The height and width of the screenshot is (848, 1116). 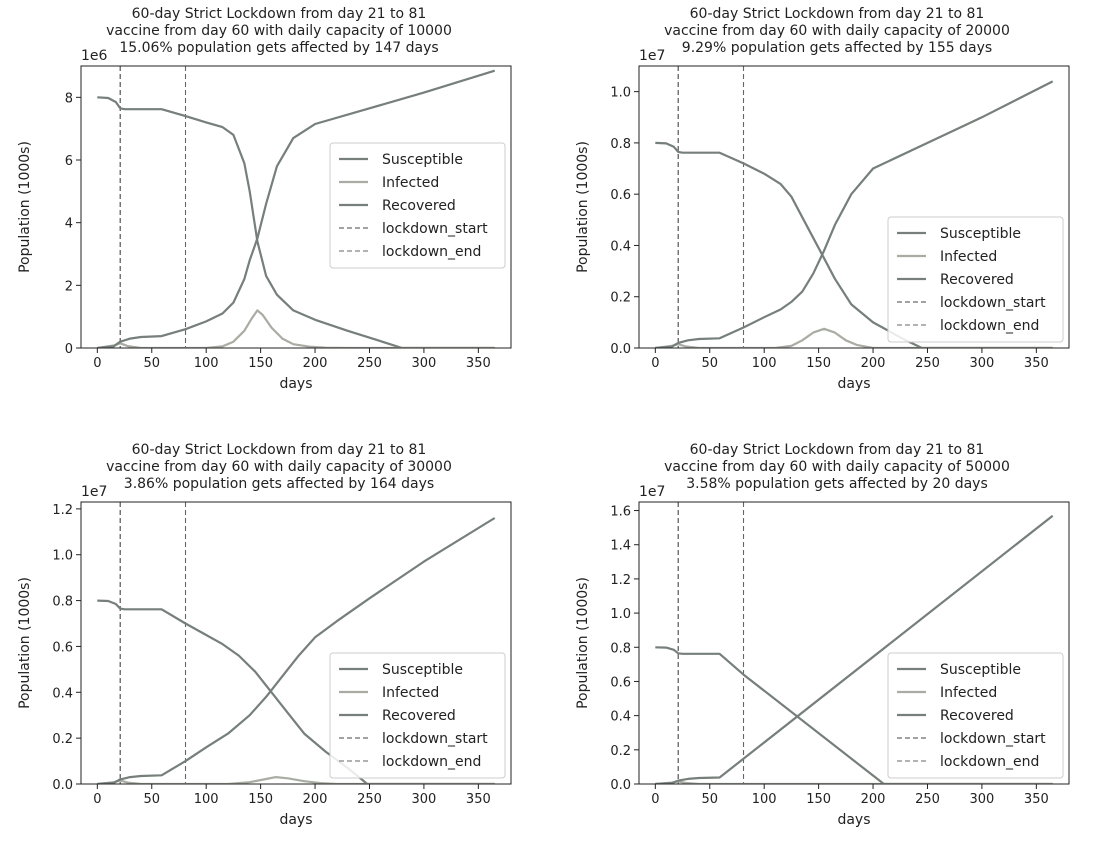 I want to click on y-tick-label: 8, so click(x=69, y=98).